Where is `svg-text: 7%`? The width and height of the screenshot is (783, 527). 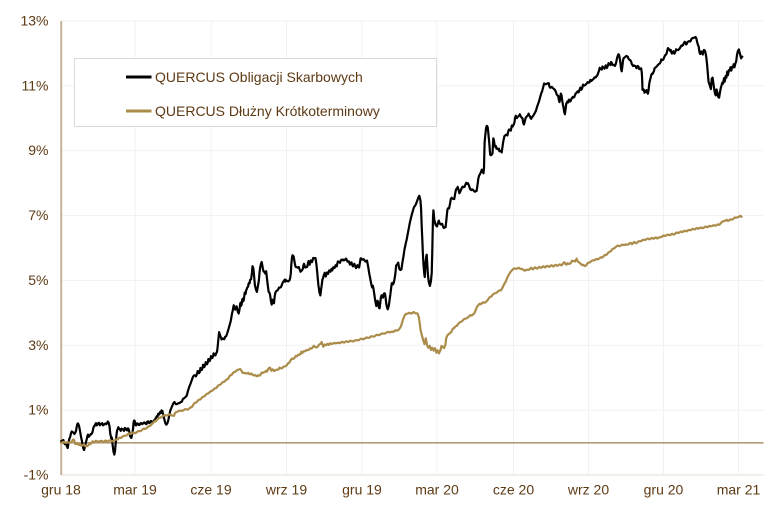 svg-text: 7% is located at coordinates (38, 215).